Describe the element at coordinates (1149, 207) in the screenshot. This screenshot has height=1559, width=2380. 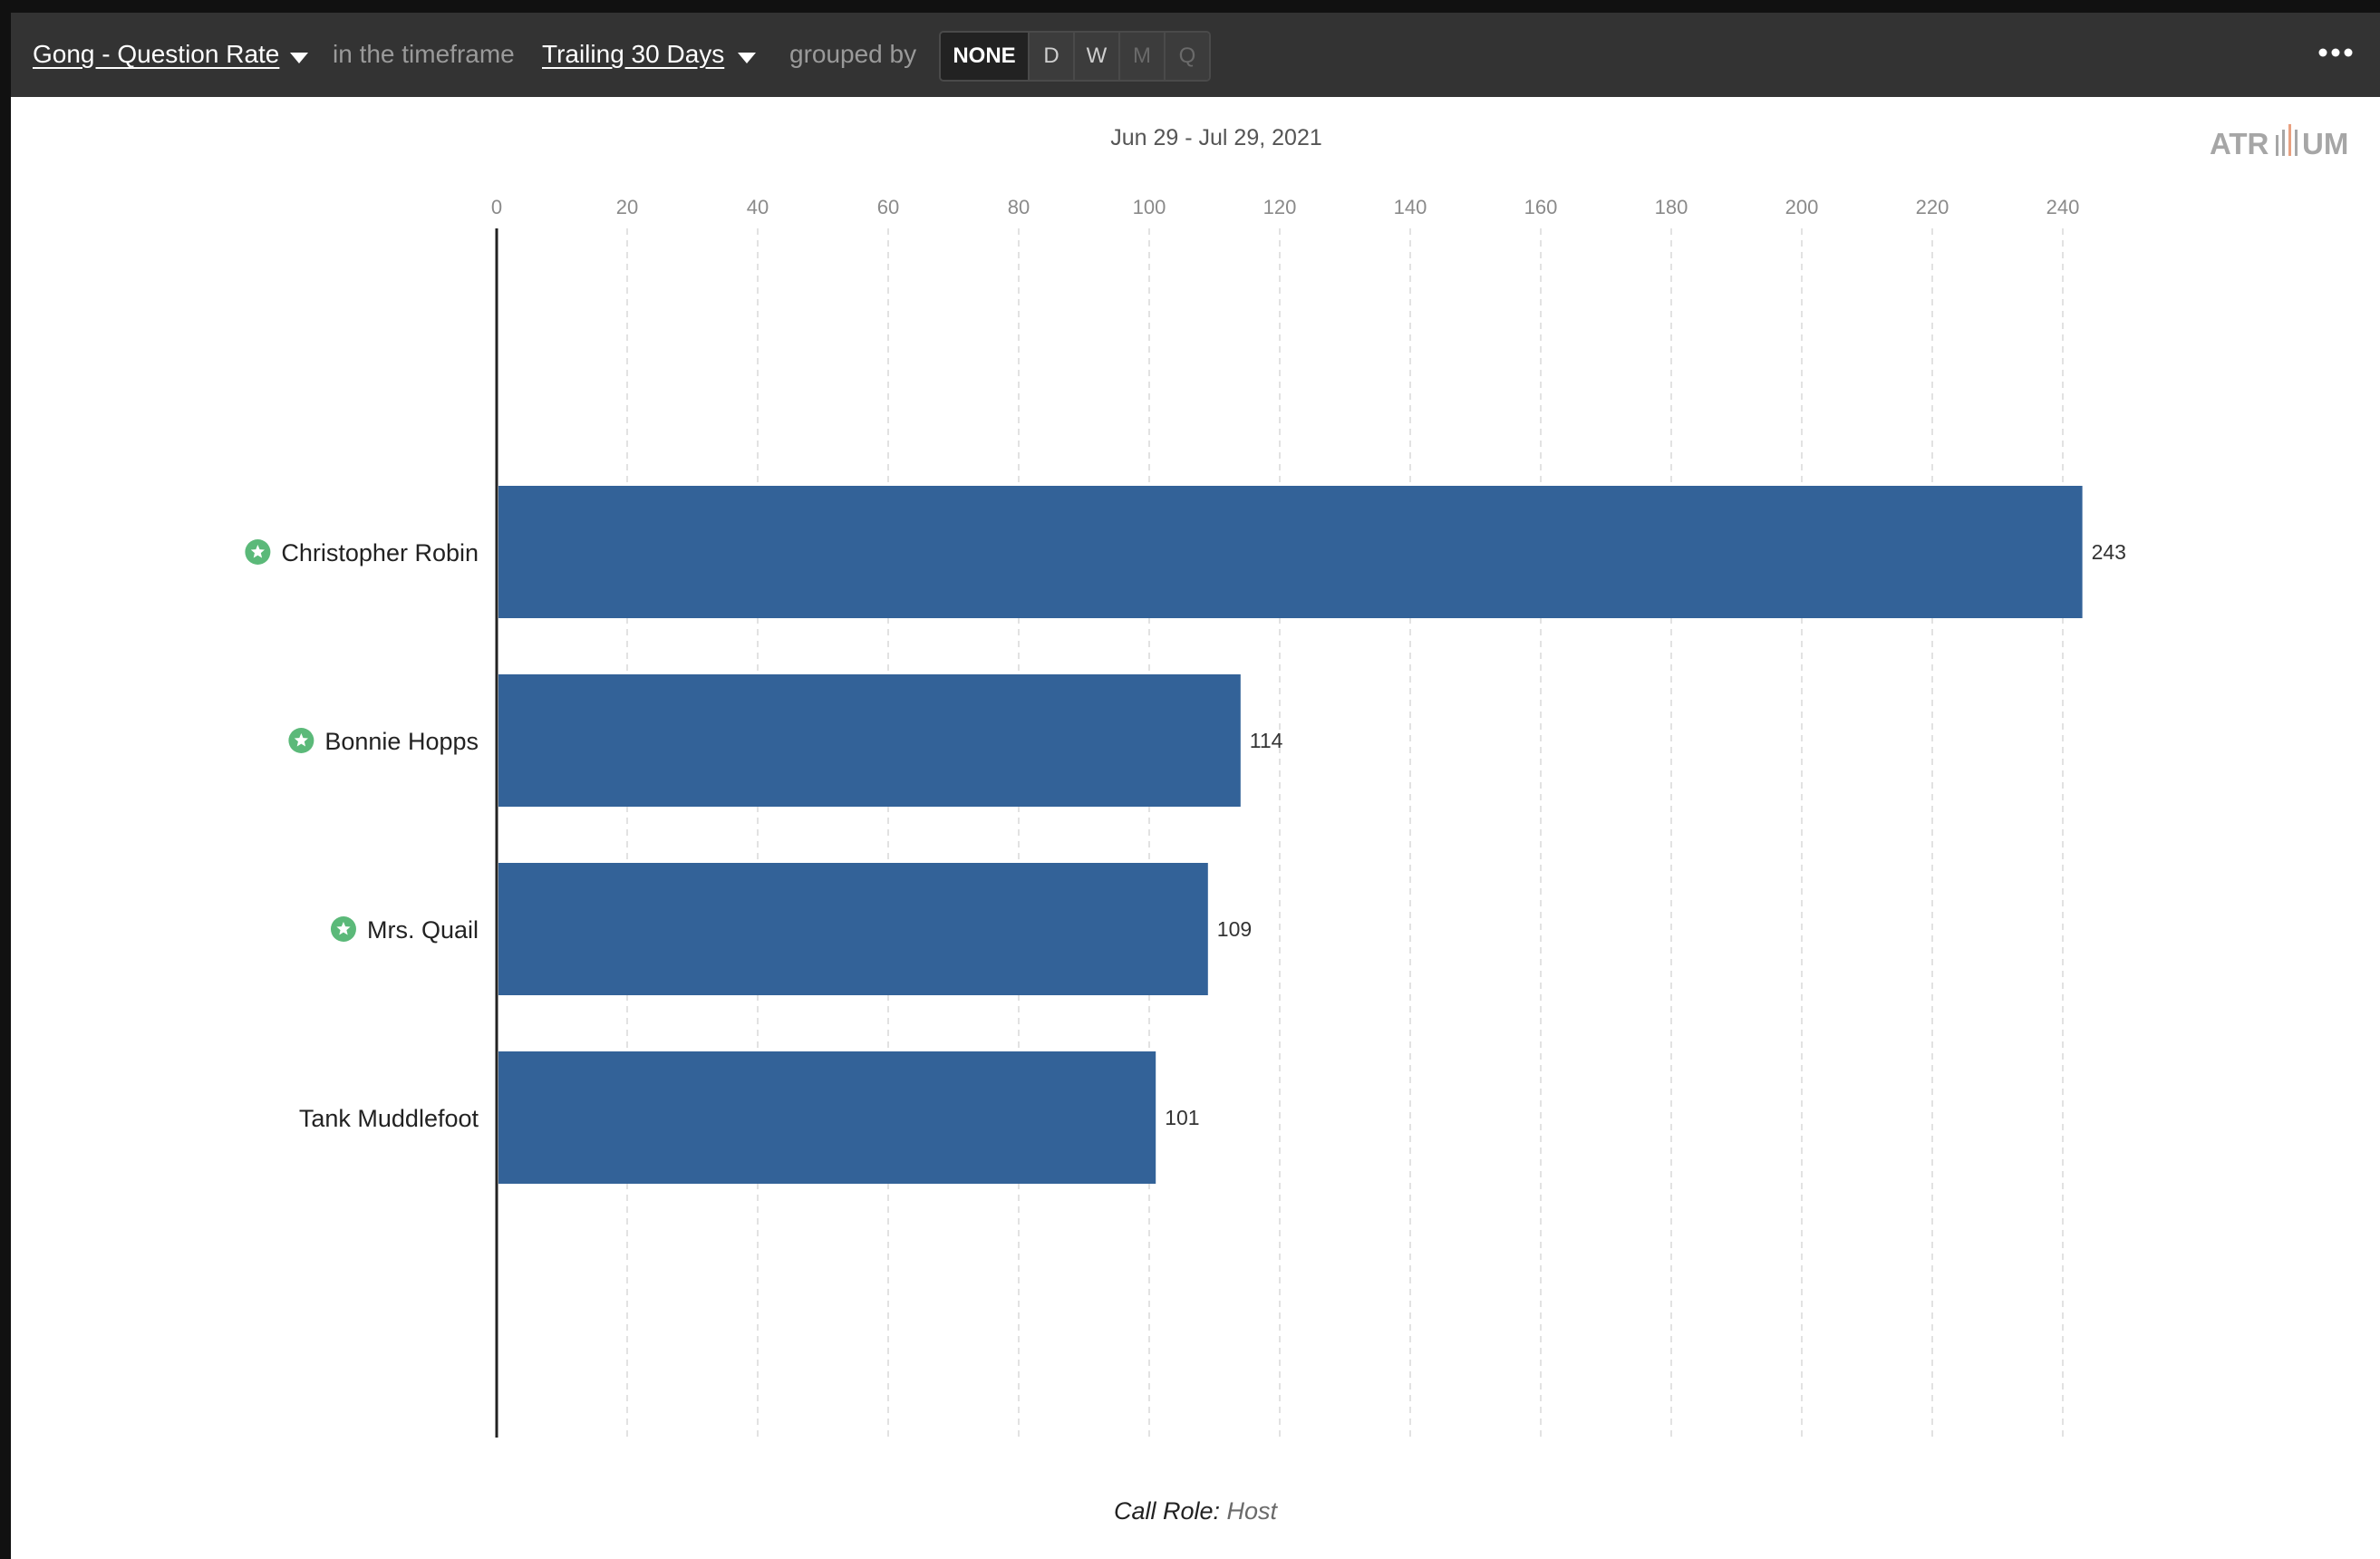
I see `x-tick-label: 100` at that location.